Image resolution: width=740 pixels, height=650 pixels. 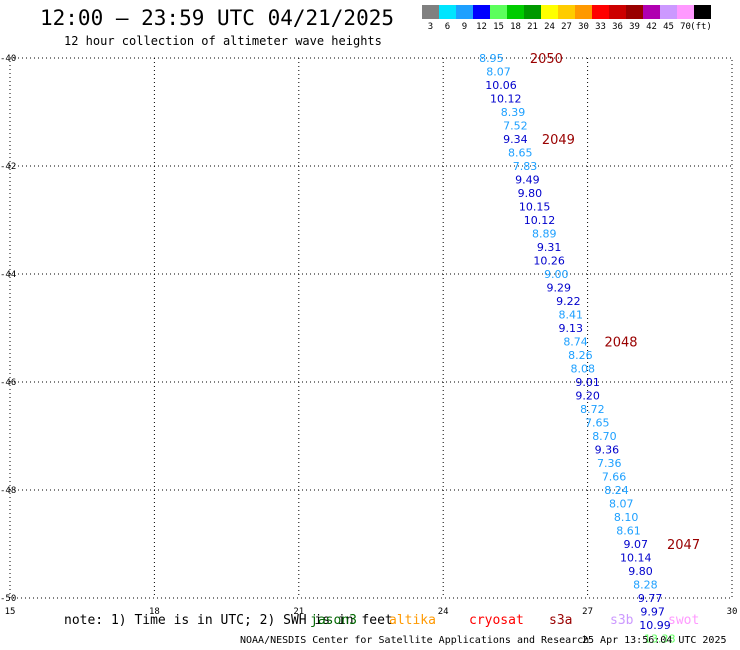 I want to click on scale-label: 36, so click(x=617, y=27).